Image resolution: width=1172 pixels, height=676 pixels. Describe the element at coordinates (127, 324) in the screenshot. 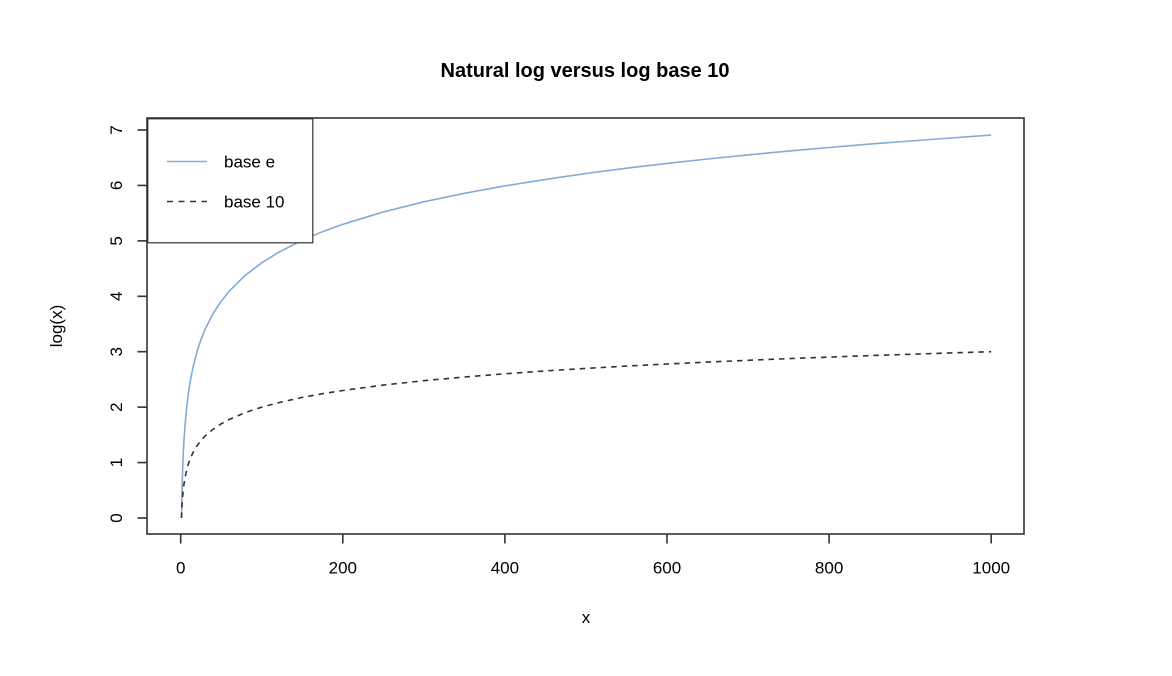

I see `y-axis: 0 1 2 3 4 5 6 7` at that location.